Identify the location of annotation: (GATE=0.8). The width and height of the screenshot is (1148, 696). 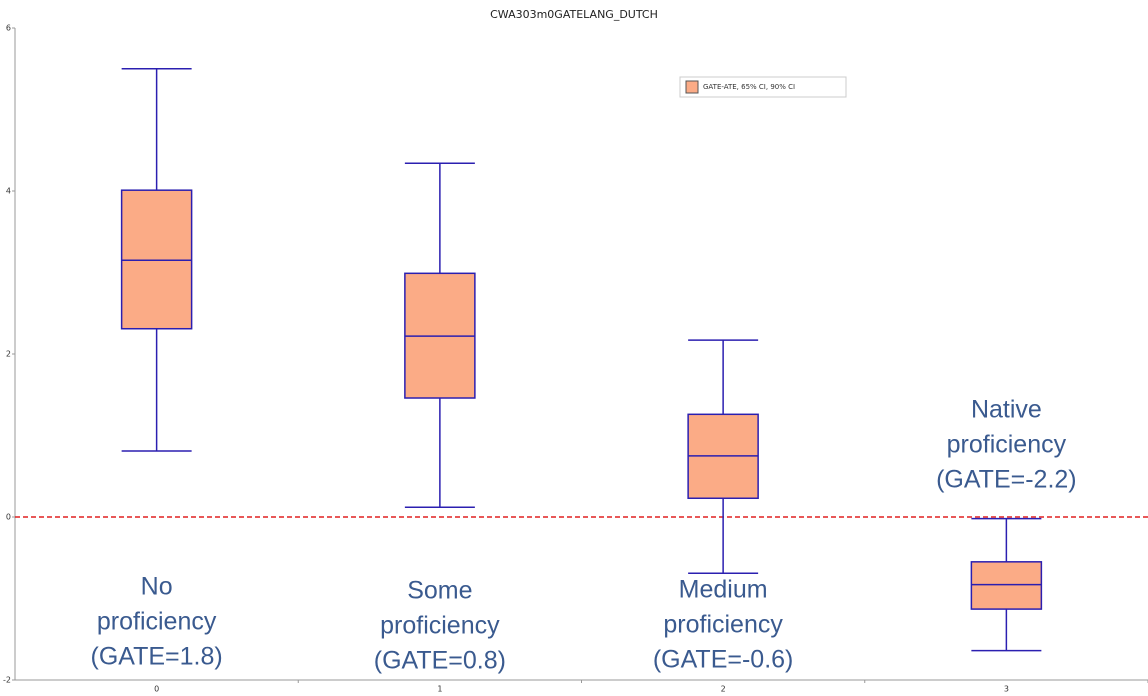
(440, 661).